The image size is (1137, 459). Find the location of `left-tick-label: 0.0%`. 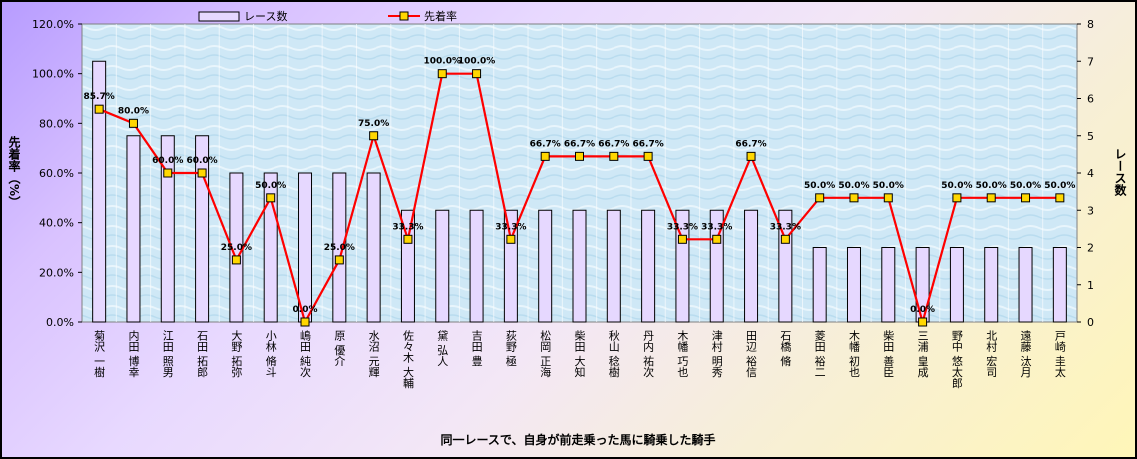

left-tick-label: 0.0% is located at coordinates (60, 322).